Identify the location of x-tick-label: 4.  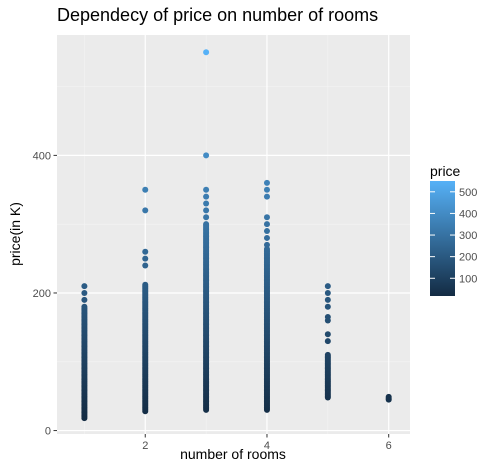
(267, 446).